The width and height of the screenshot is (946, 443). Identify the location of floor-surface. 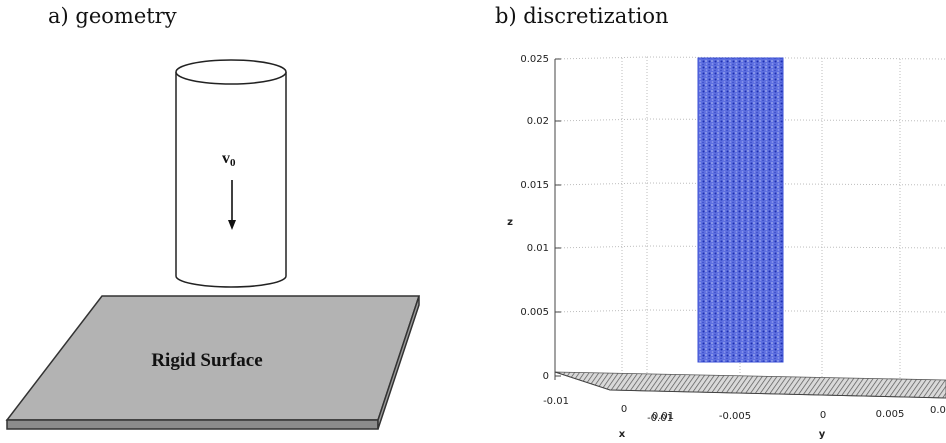
(750, 385).